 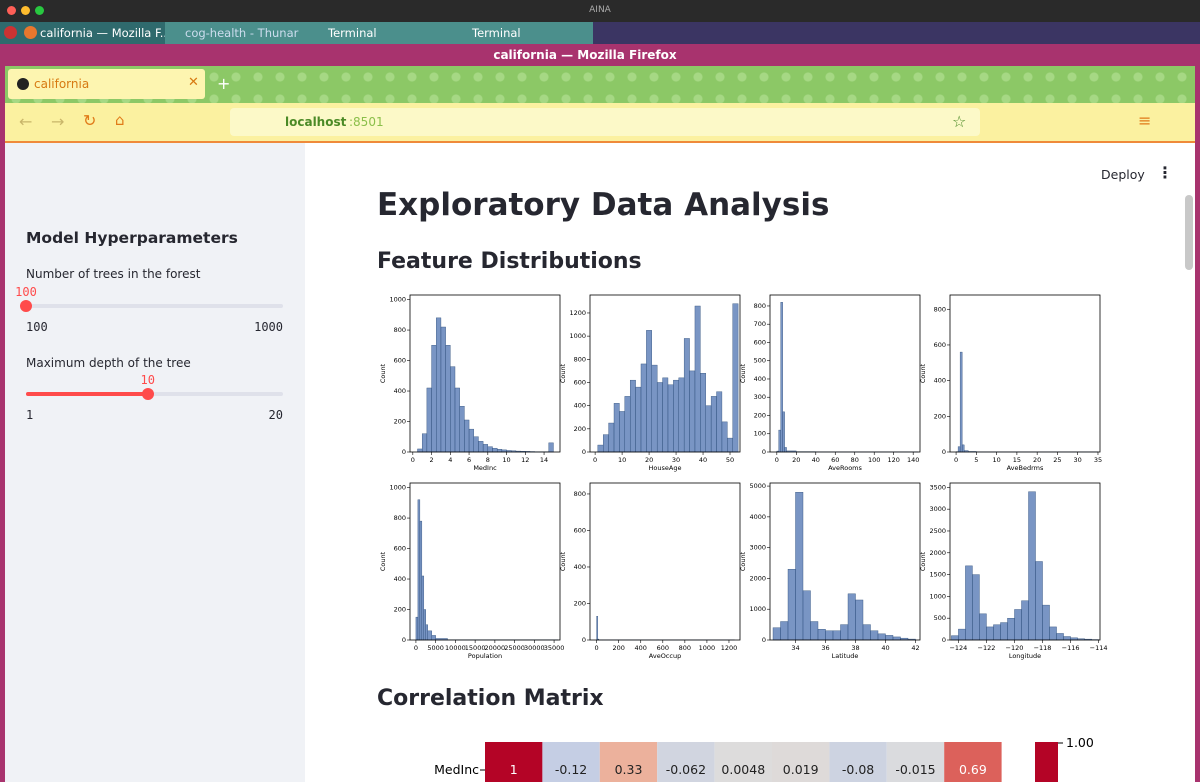 I want to click on slider-value: 10, so click(x=147, y=380).